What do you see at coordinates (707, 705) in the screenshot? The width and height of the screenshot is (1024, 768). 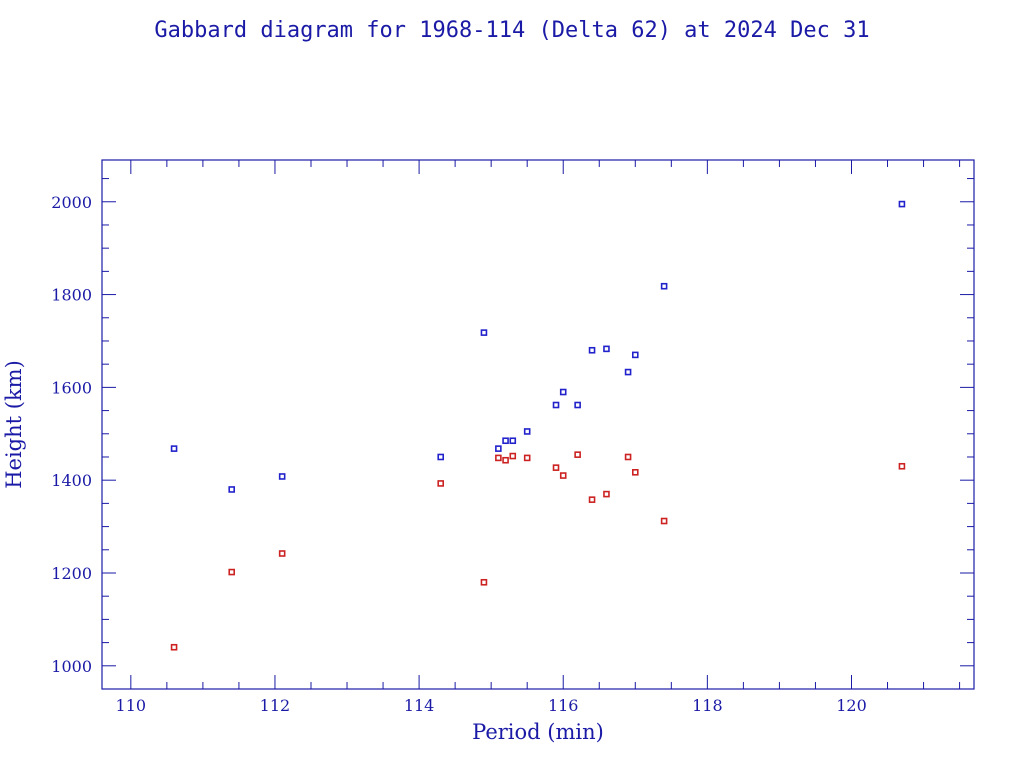 I see `x-tick-label: 118` at bounding box center [707, 705].